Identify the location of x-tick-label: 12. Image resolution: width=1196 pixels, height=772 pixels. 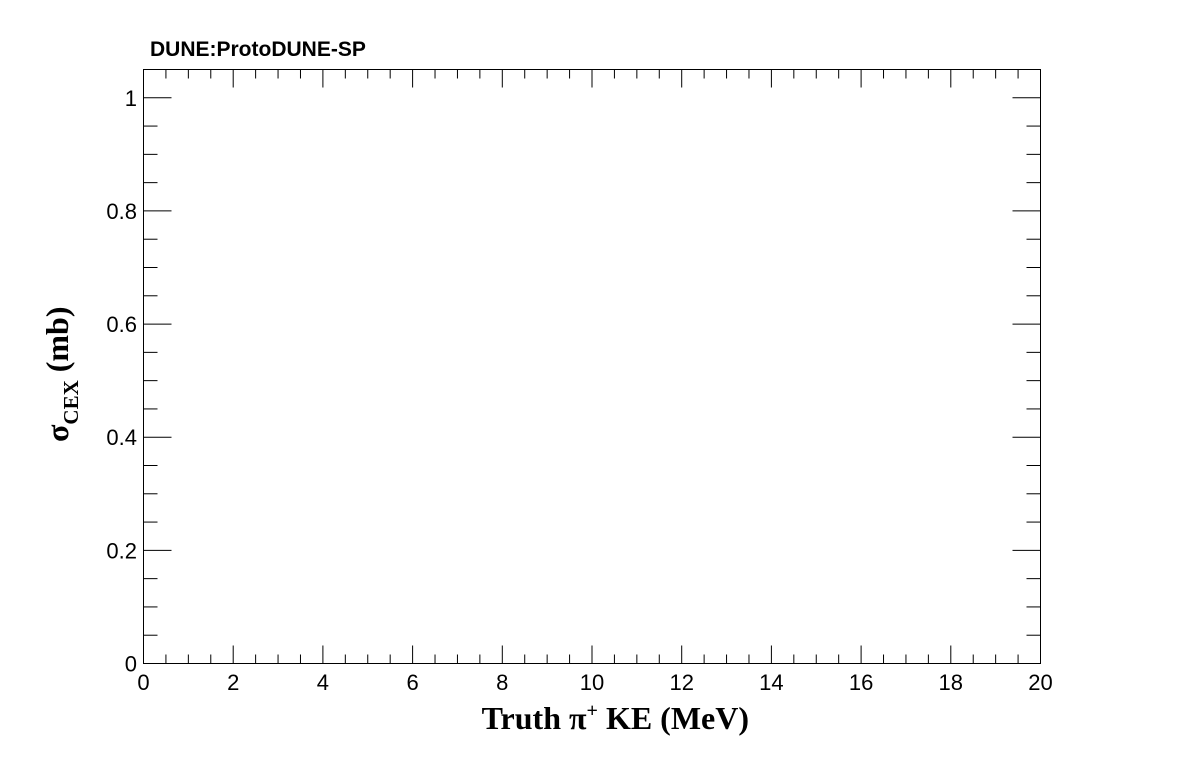
(681, 682).